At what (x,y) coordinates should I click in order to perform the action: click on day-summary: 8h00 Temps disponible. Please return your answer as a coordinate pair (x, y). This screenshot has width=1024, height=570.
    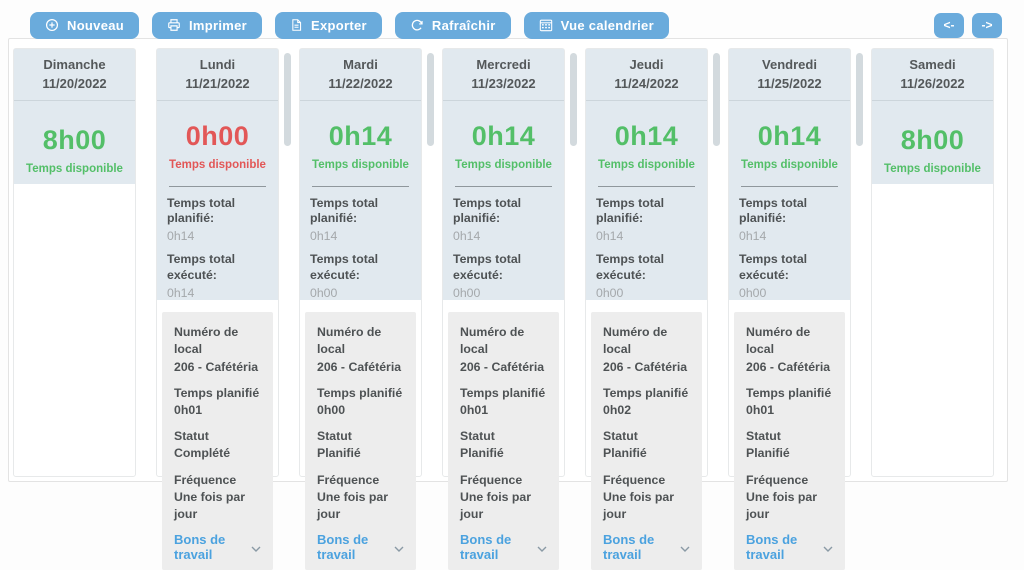
    Looking at the image, I should click on (932, 142).